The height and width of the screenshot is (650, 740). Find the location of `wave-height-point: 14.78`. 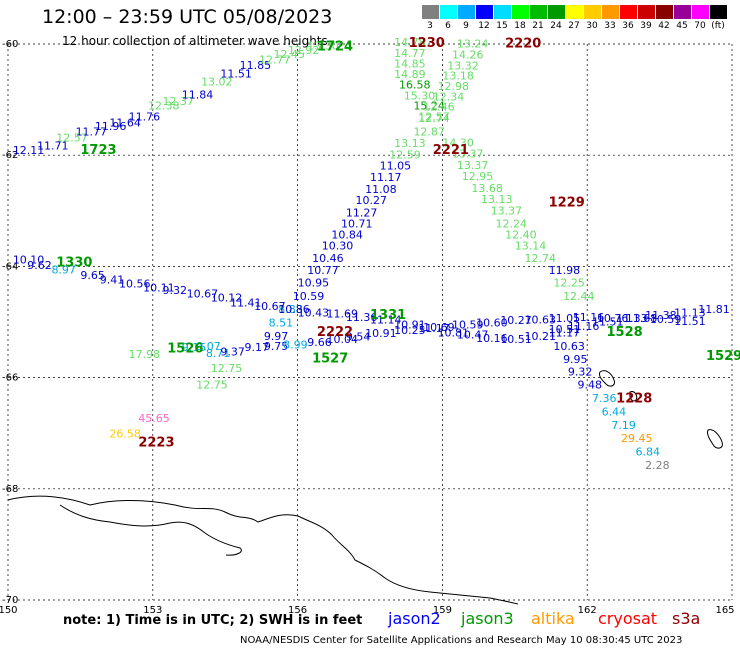

wave-height-point: 14.78 is located at coordinates (410, 42).